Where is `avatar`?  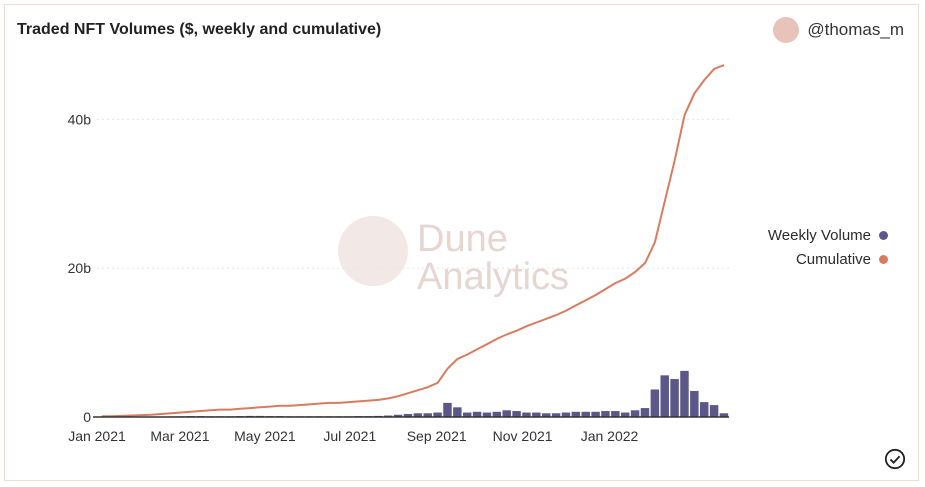 avatar is located at coordinates (786, 30).